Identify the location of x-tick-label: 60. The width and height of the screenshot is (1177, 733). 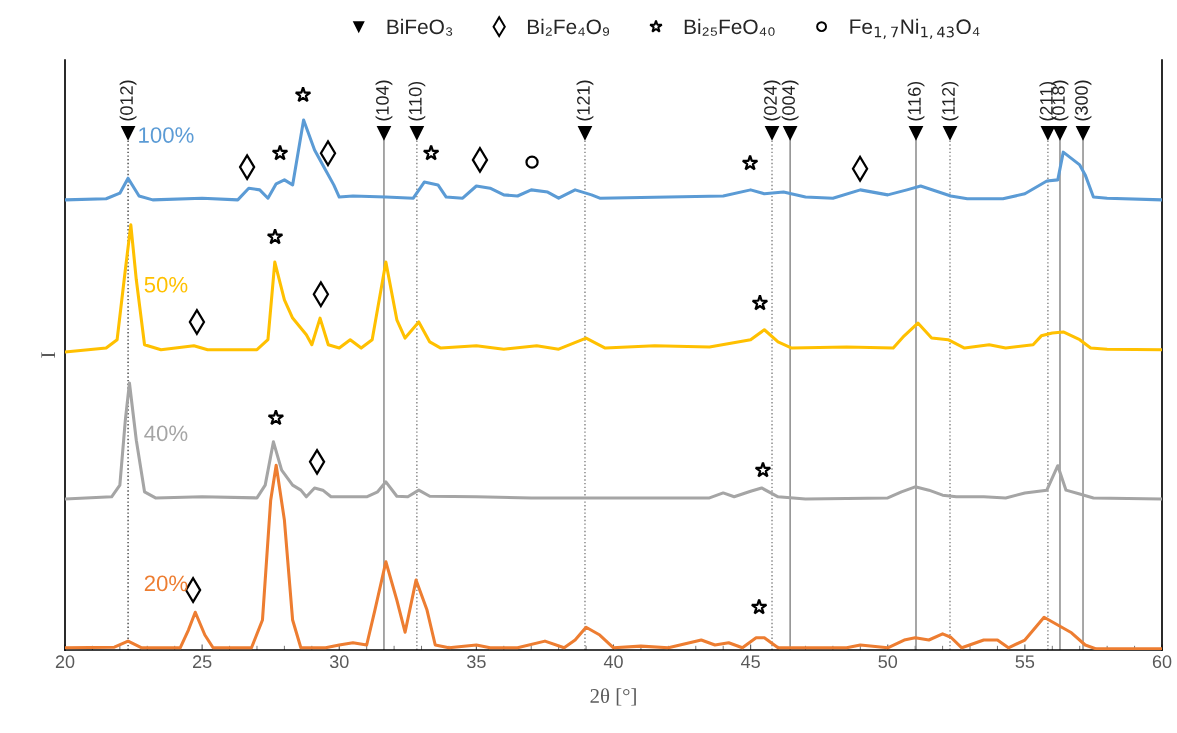
(1162, 662).